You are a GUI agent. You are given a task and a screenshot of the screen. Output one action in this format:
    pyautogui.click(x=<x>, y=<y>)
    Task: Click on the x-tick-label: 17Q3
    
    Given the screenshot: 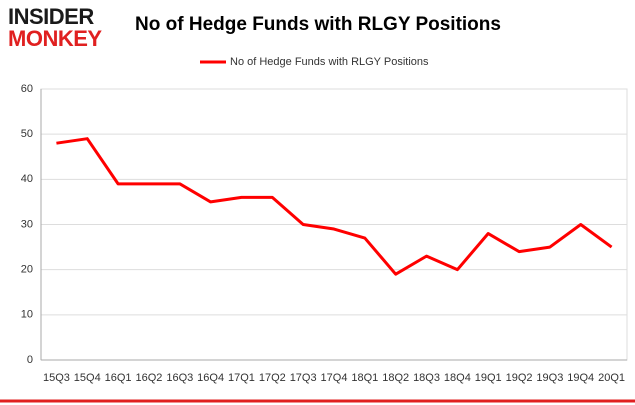 What is the action you would take?
    pyautogui.click(x=303, y=378)
    